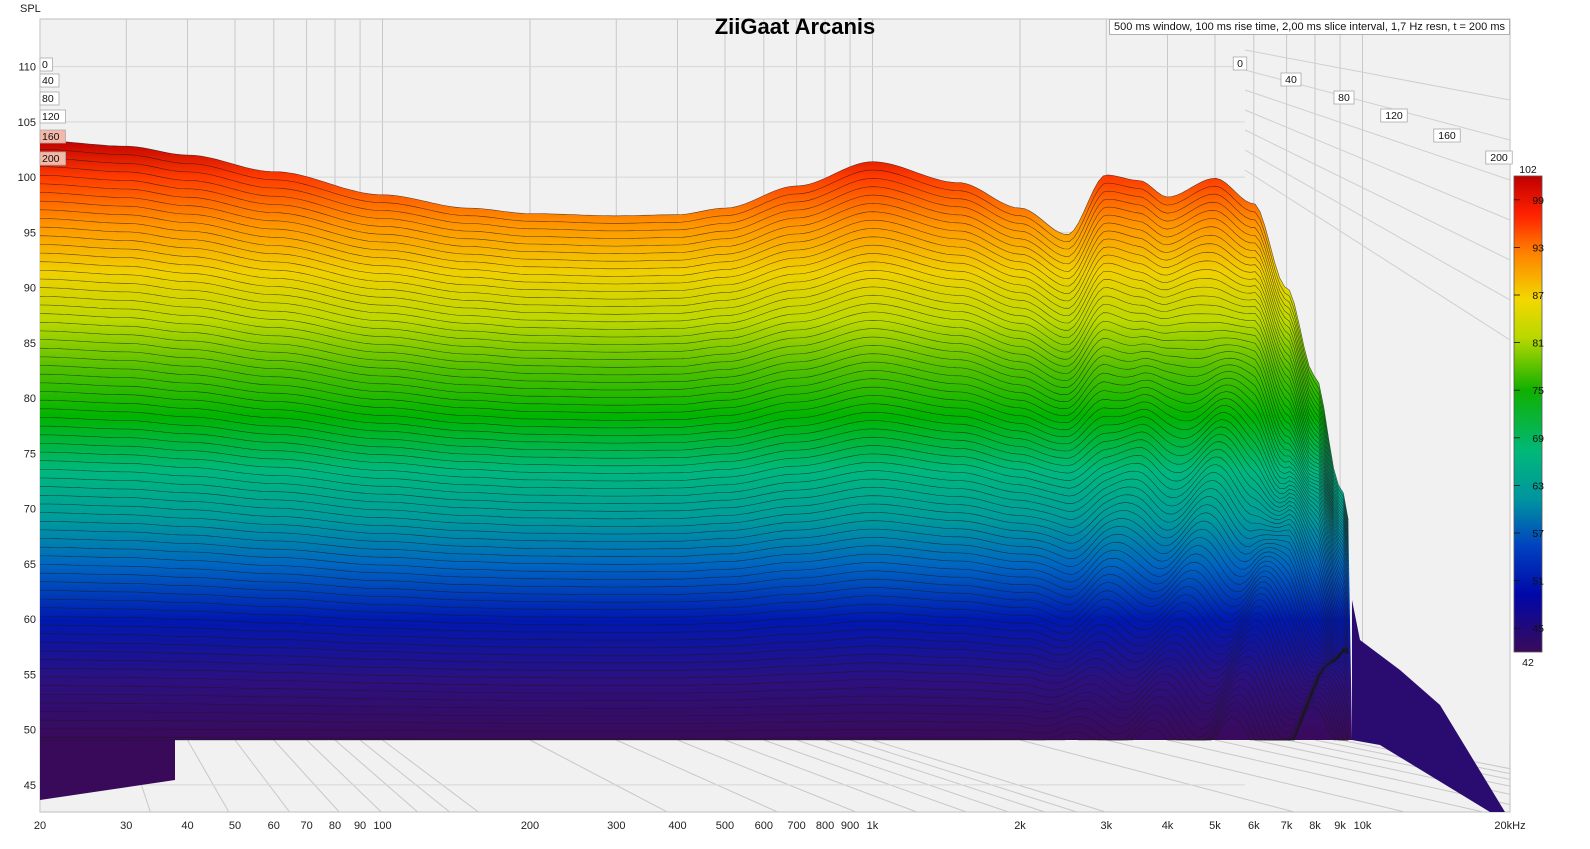 This screenshot has height=849, width=1590. I want to click on y-tick-label: 75, so click(30, 454).